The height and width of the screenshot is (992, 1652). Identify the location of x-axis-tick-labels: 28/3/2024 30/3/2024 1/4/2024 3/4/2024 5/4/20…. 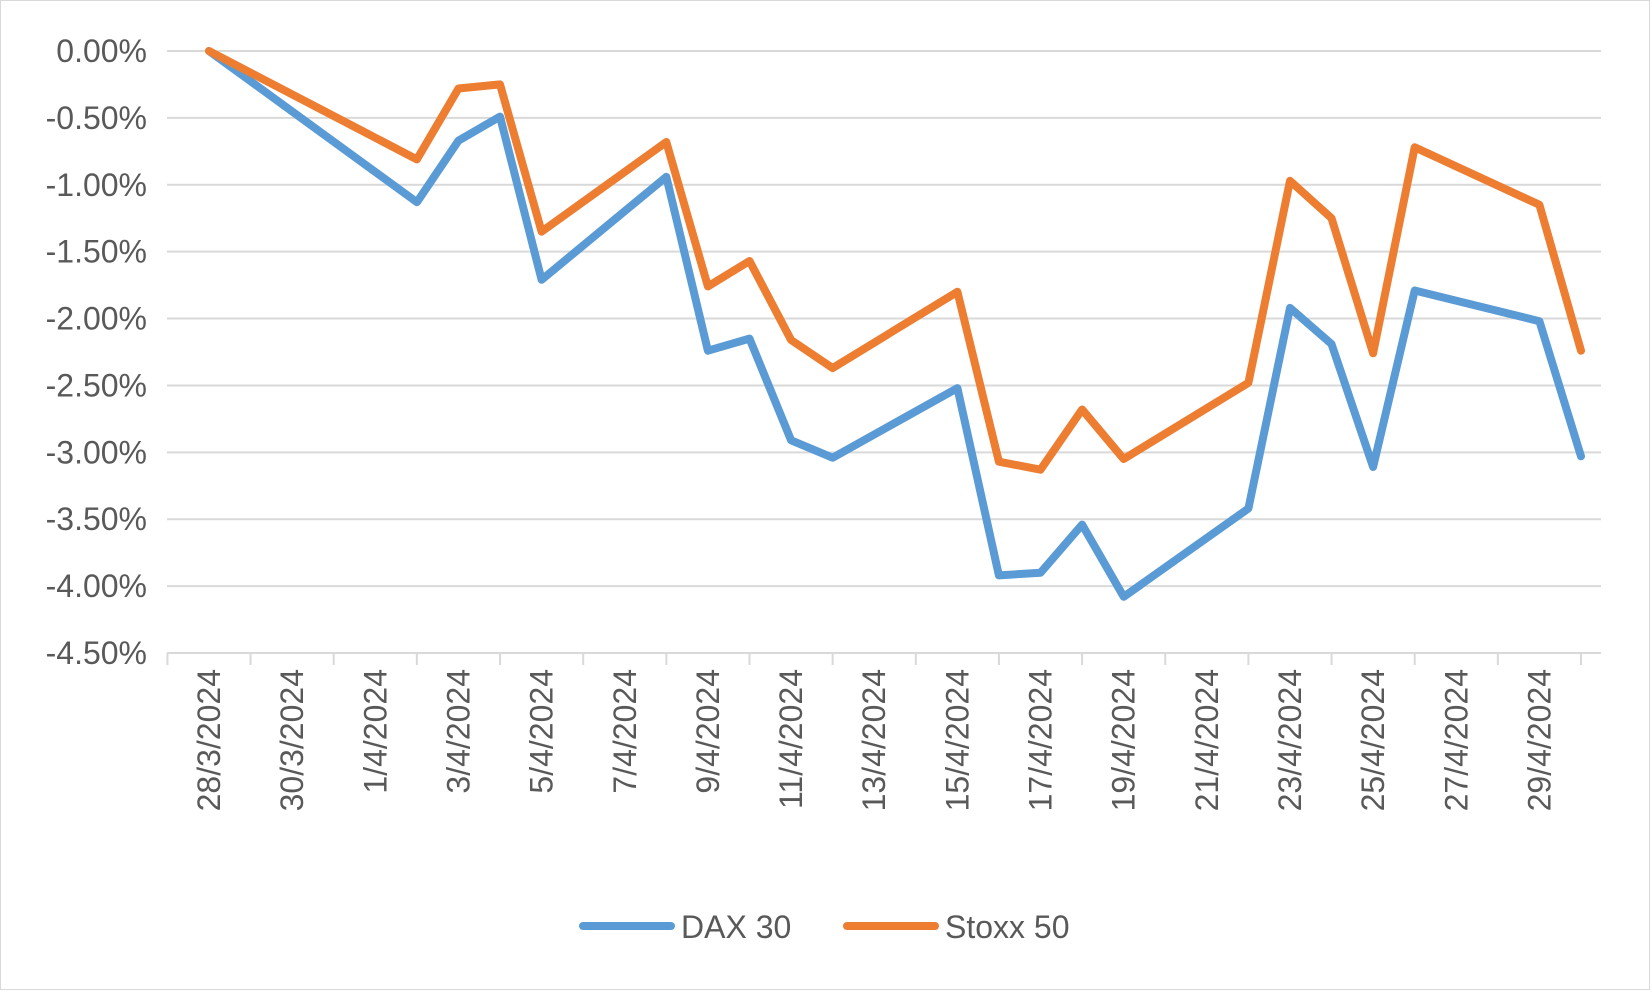
(874, 740).